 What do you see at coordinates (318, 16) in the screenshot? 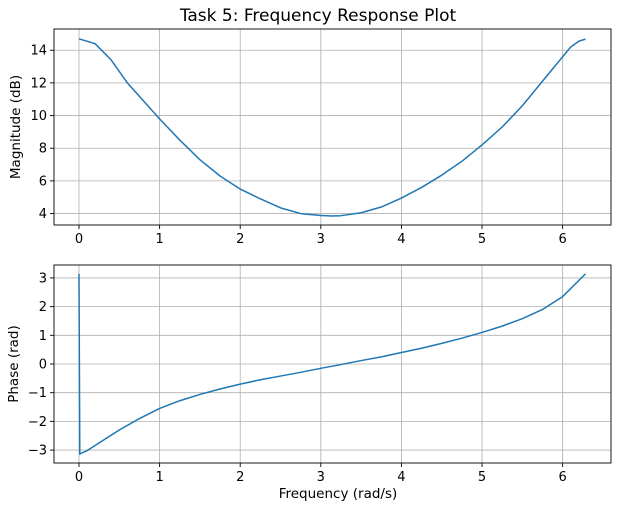
I see `chart-title: Task 5: Frequency Response Plot` at bounding box center [318, 16].